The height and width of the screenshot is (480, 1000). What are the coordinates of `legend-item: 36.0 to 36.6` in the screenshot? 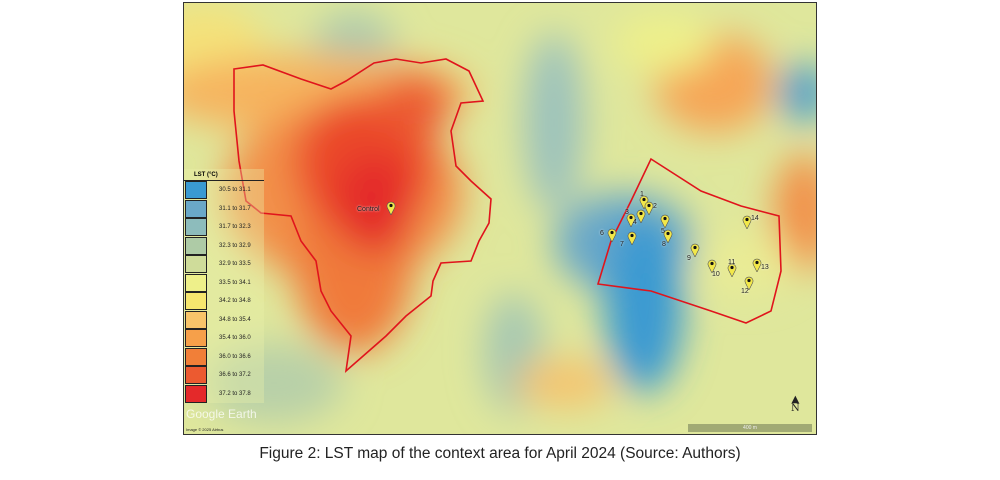 It's located at (224, 357).